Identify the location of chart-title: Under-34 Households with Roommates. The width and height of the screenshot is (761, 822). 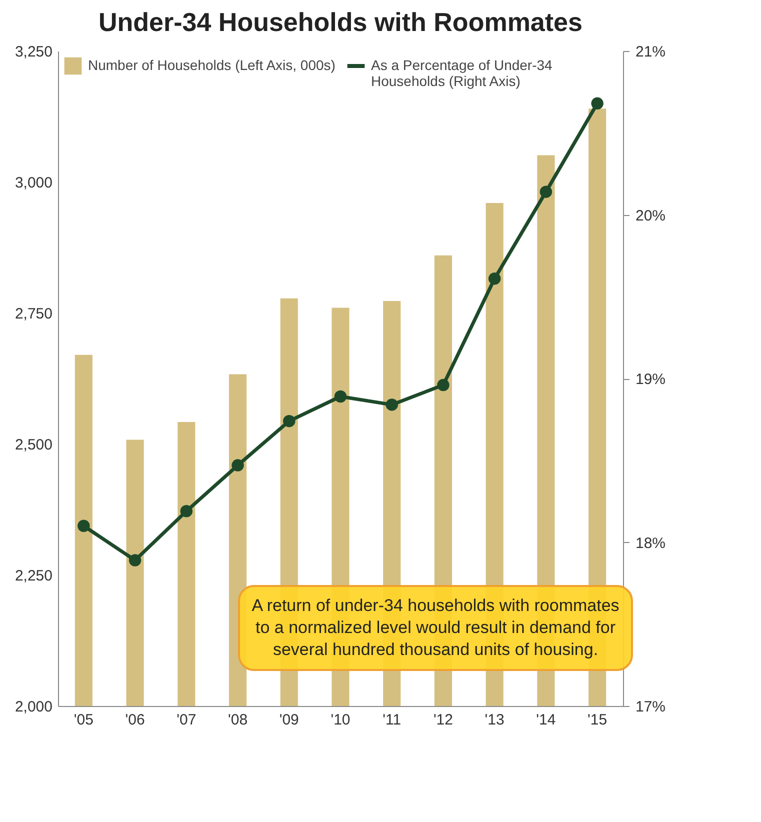
(340, 22).